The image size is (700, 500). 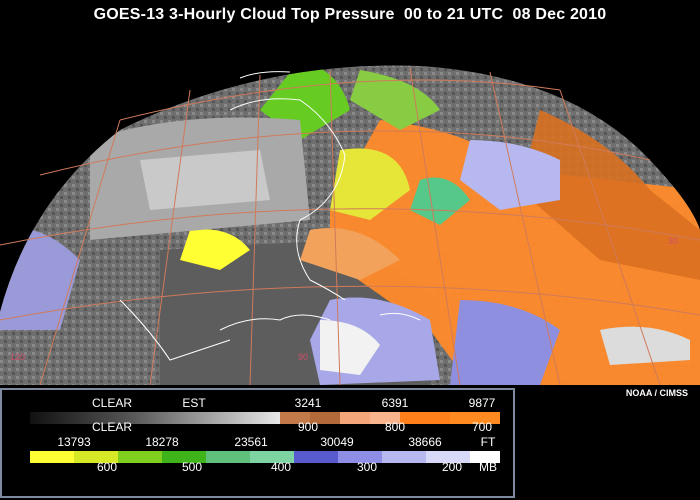 I want to click on lat-label-30: 30, so click(x=673, y=241).